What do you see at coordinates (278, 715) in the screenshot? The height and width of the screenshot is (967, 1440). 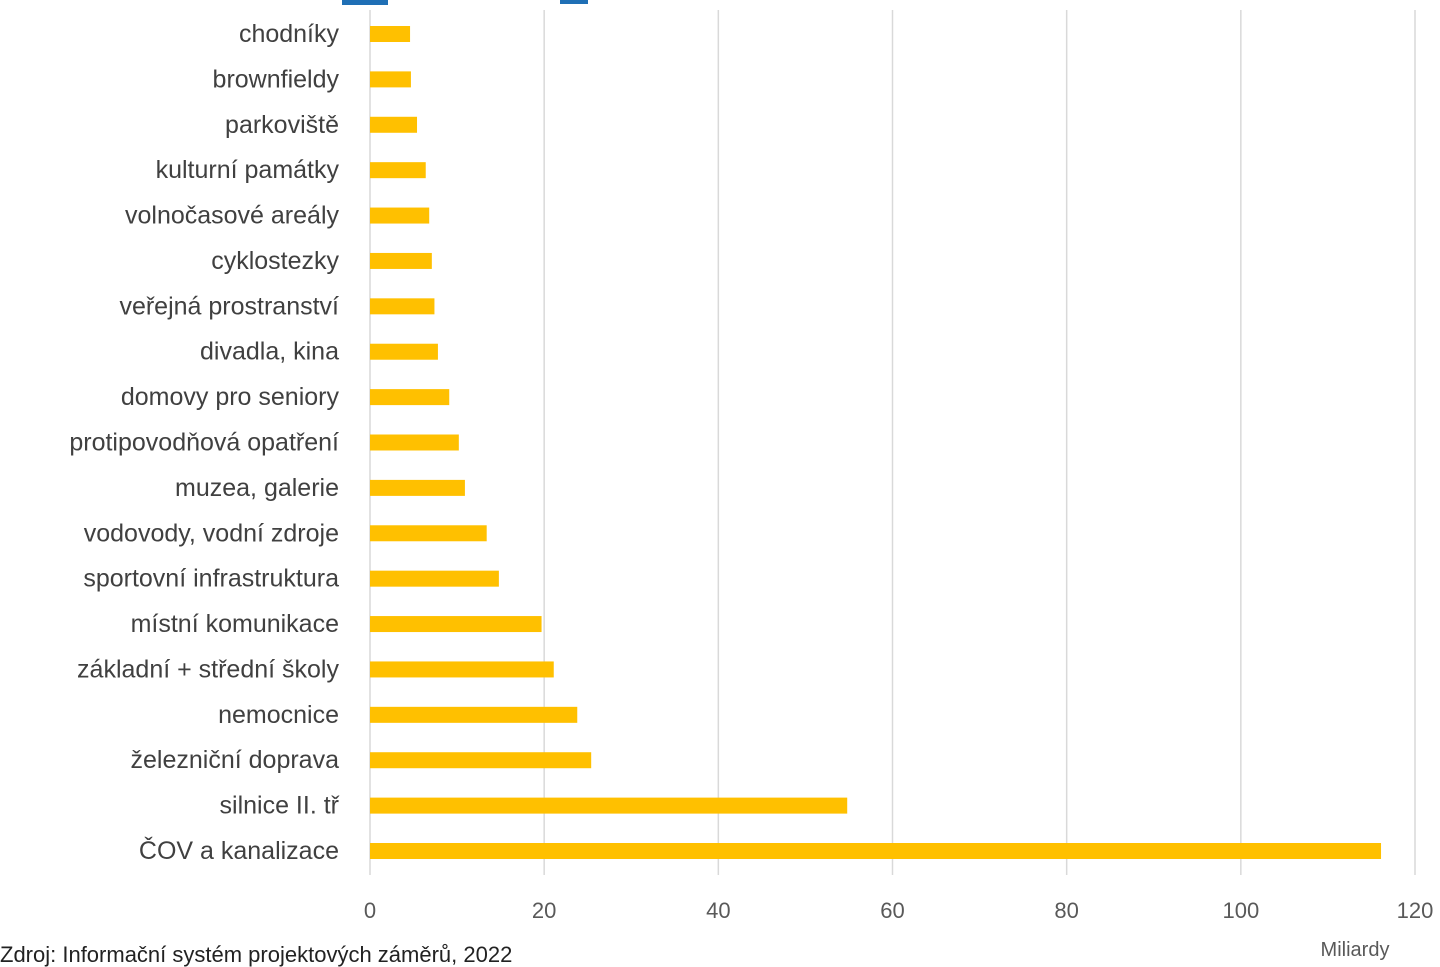 I see `category-label: nemocnice` at bounding box center [278, 715].